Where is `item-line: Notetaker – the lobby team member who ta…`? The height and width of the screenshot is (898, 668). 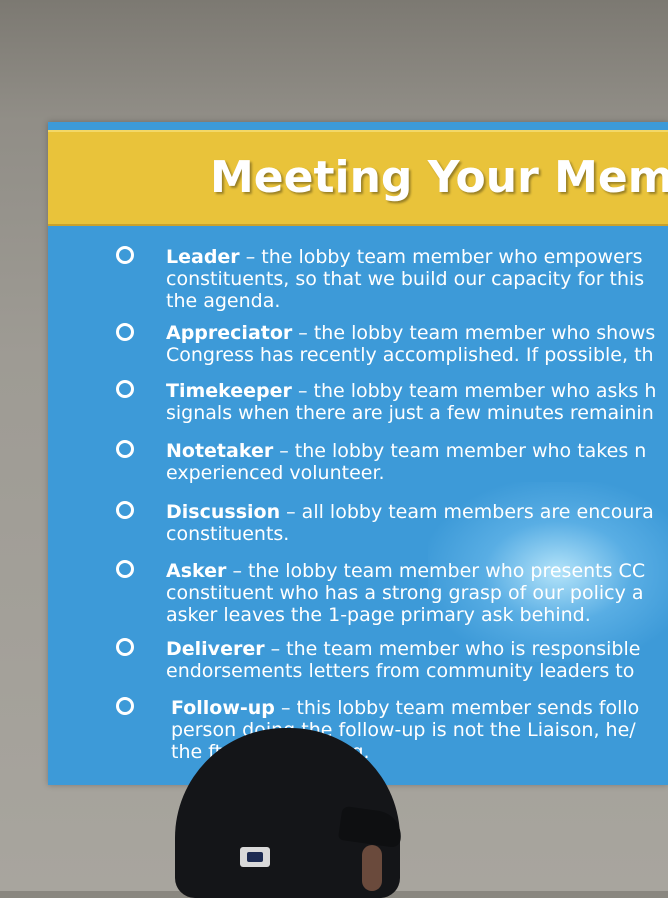
item-line: Notetaker – the lobby team member who ta… is located at coordinates (406, 451).